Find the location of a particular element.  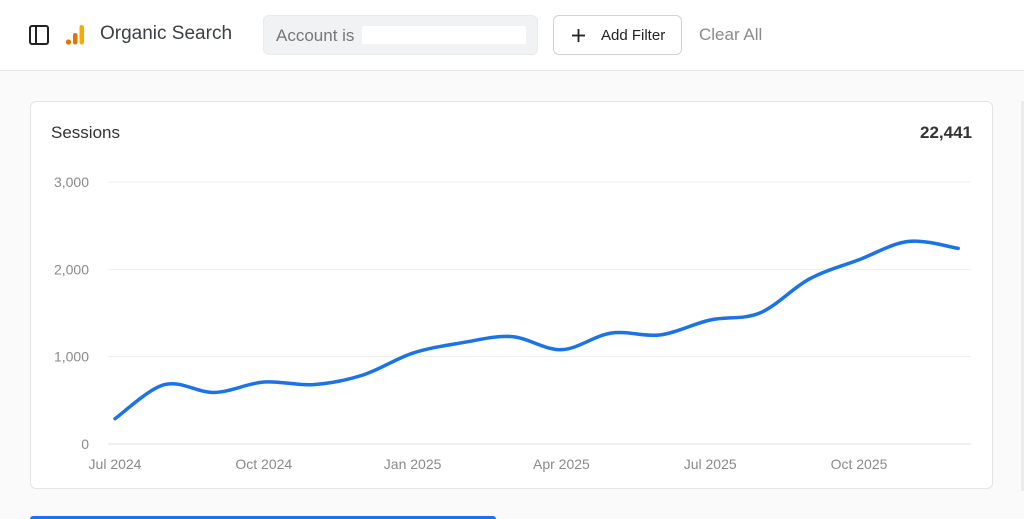

add-filter-label: Add Filter is located at coordinates (633, 35).